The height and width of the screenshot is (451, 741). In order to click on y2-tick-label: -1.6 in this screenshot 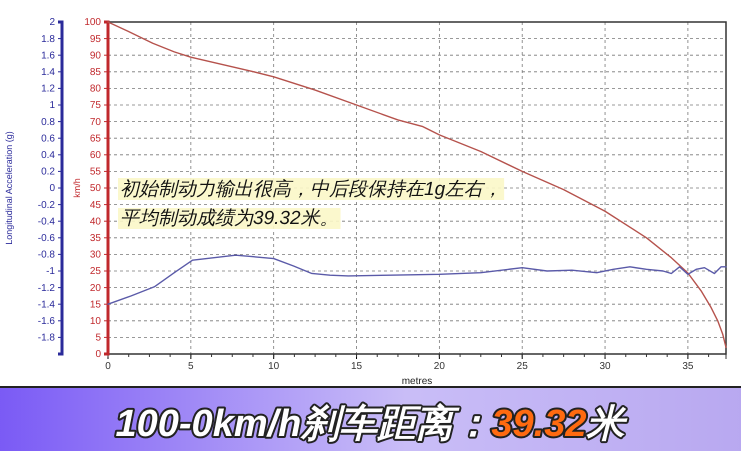, I will do `click(47, 321)`.